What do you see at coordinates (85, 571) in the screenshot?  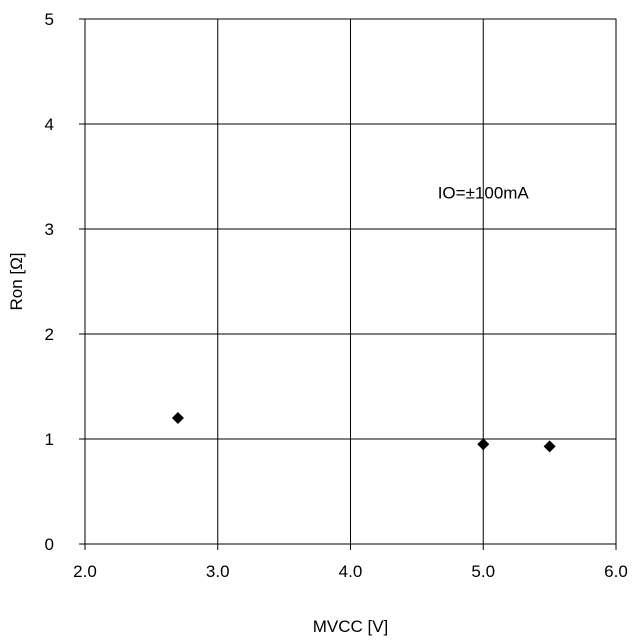 I see `x-tick-label: 2.0` at bounding box center [85, 571].